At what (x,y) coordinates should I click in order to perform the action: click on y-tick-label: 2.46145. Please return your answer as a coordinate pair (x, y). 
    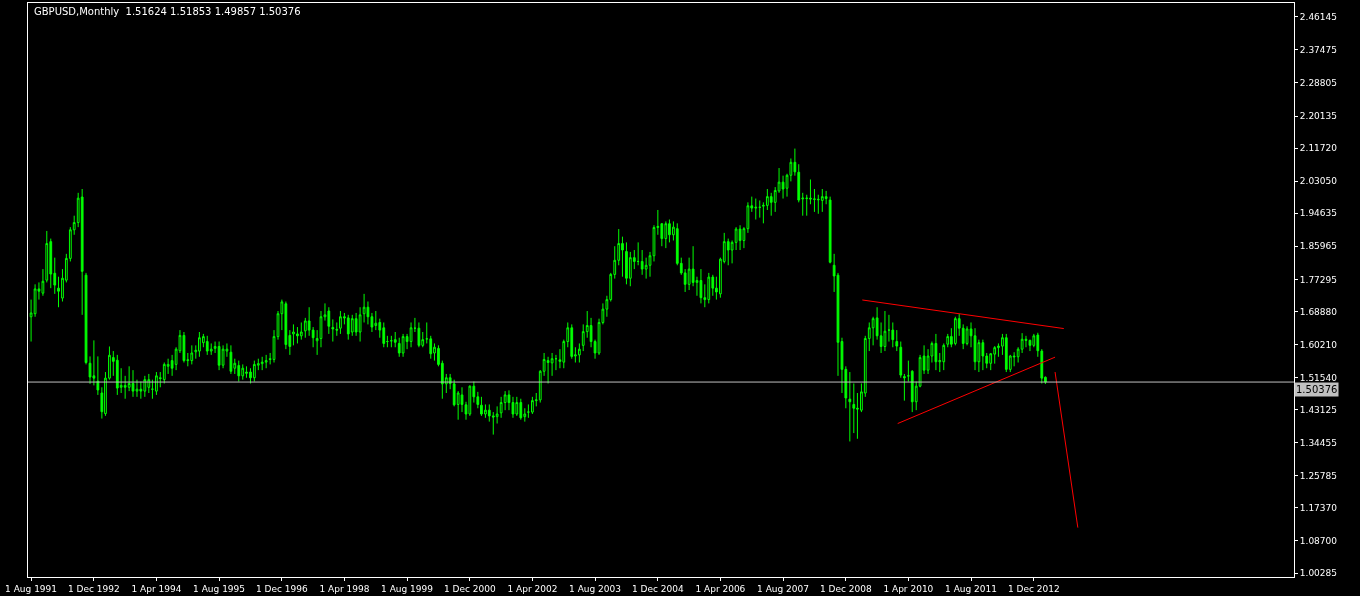
    Looking at the image, I should click on (1318, 17).